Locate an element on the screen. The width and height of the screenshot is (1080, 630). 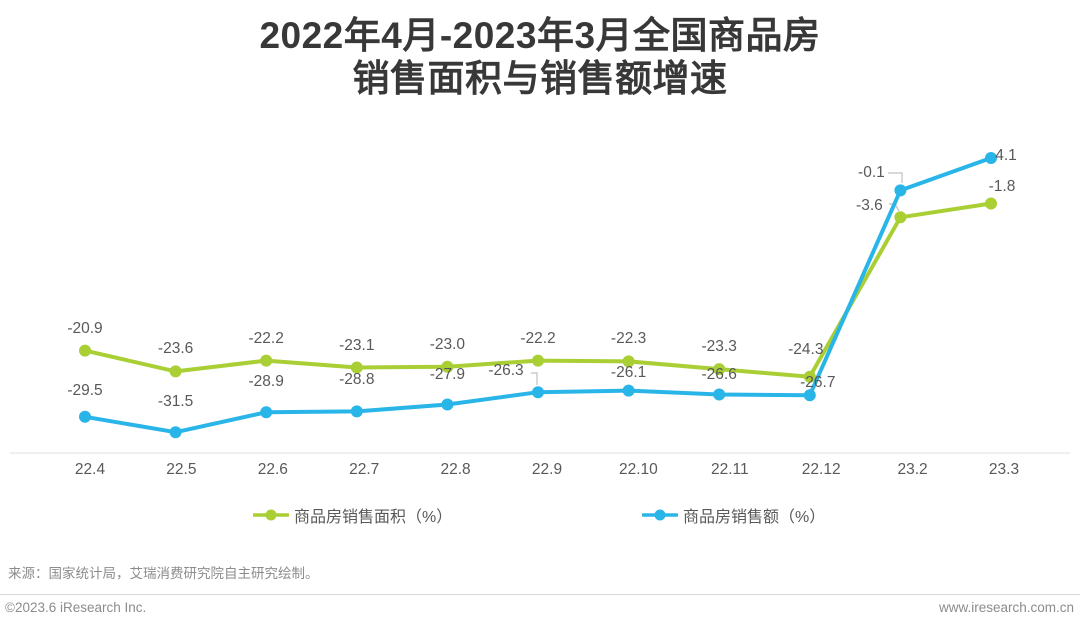
data-label: -27.9 is located at coordinates (447, 375).